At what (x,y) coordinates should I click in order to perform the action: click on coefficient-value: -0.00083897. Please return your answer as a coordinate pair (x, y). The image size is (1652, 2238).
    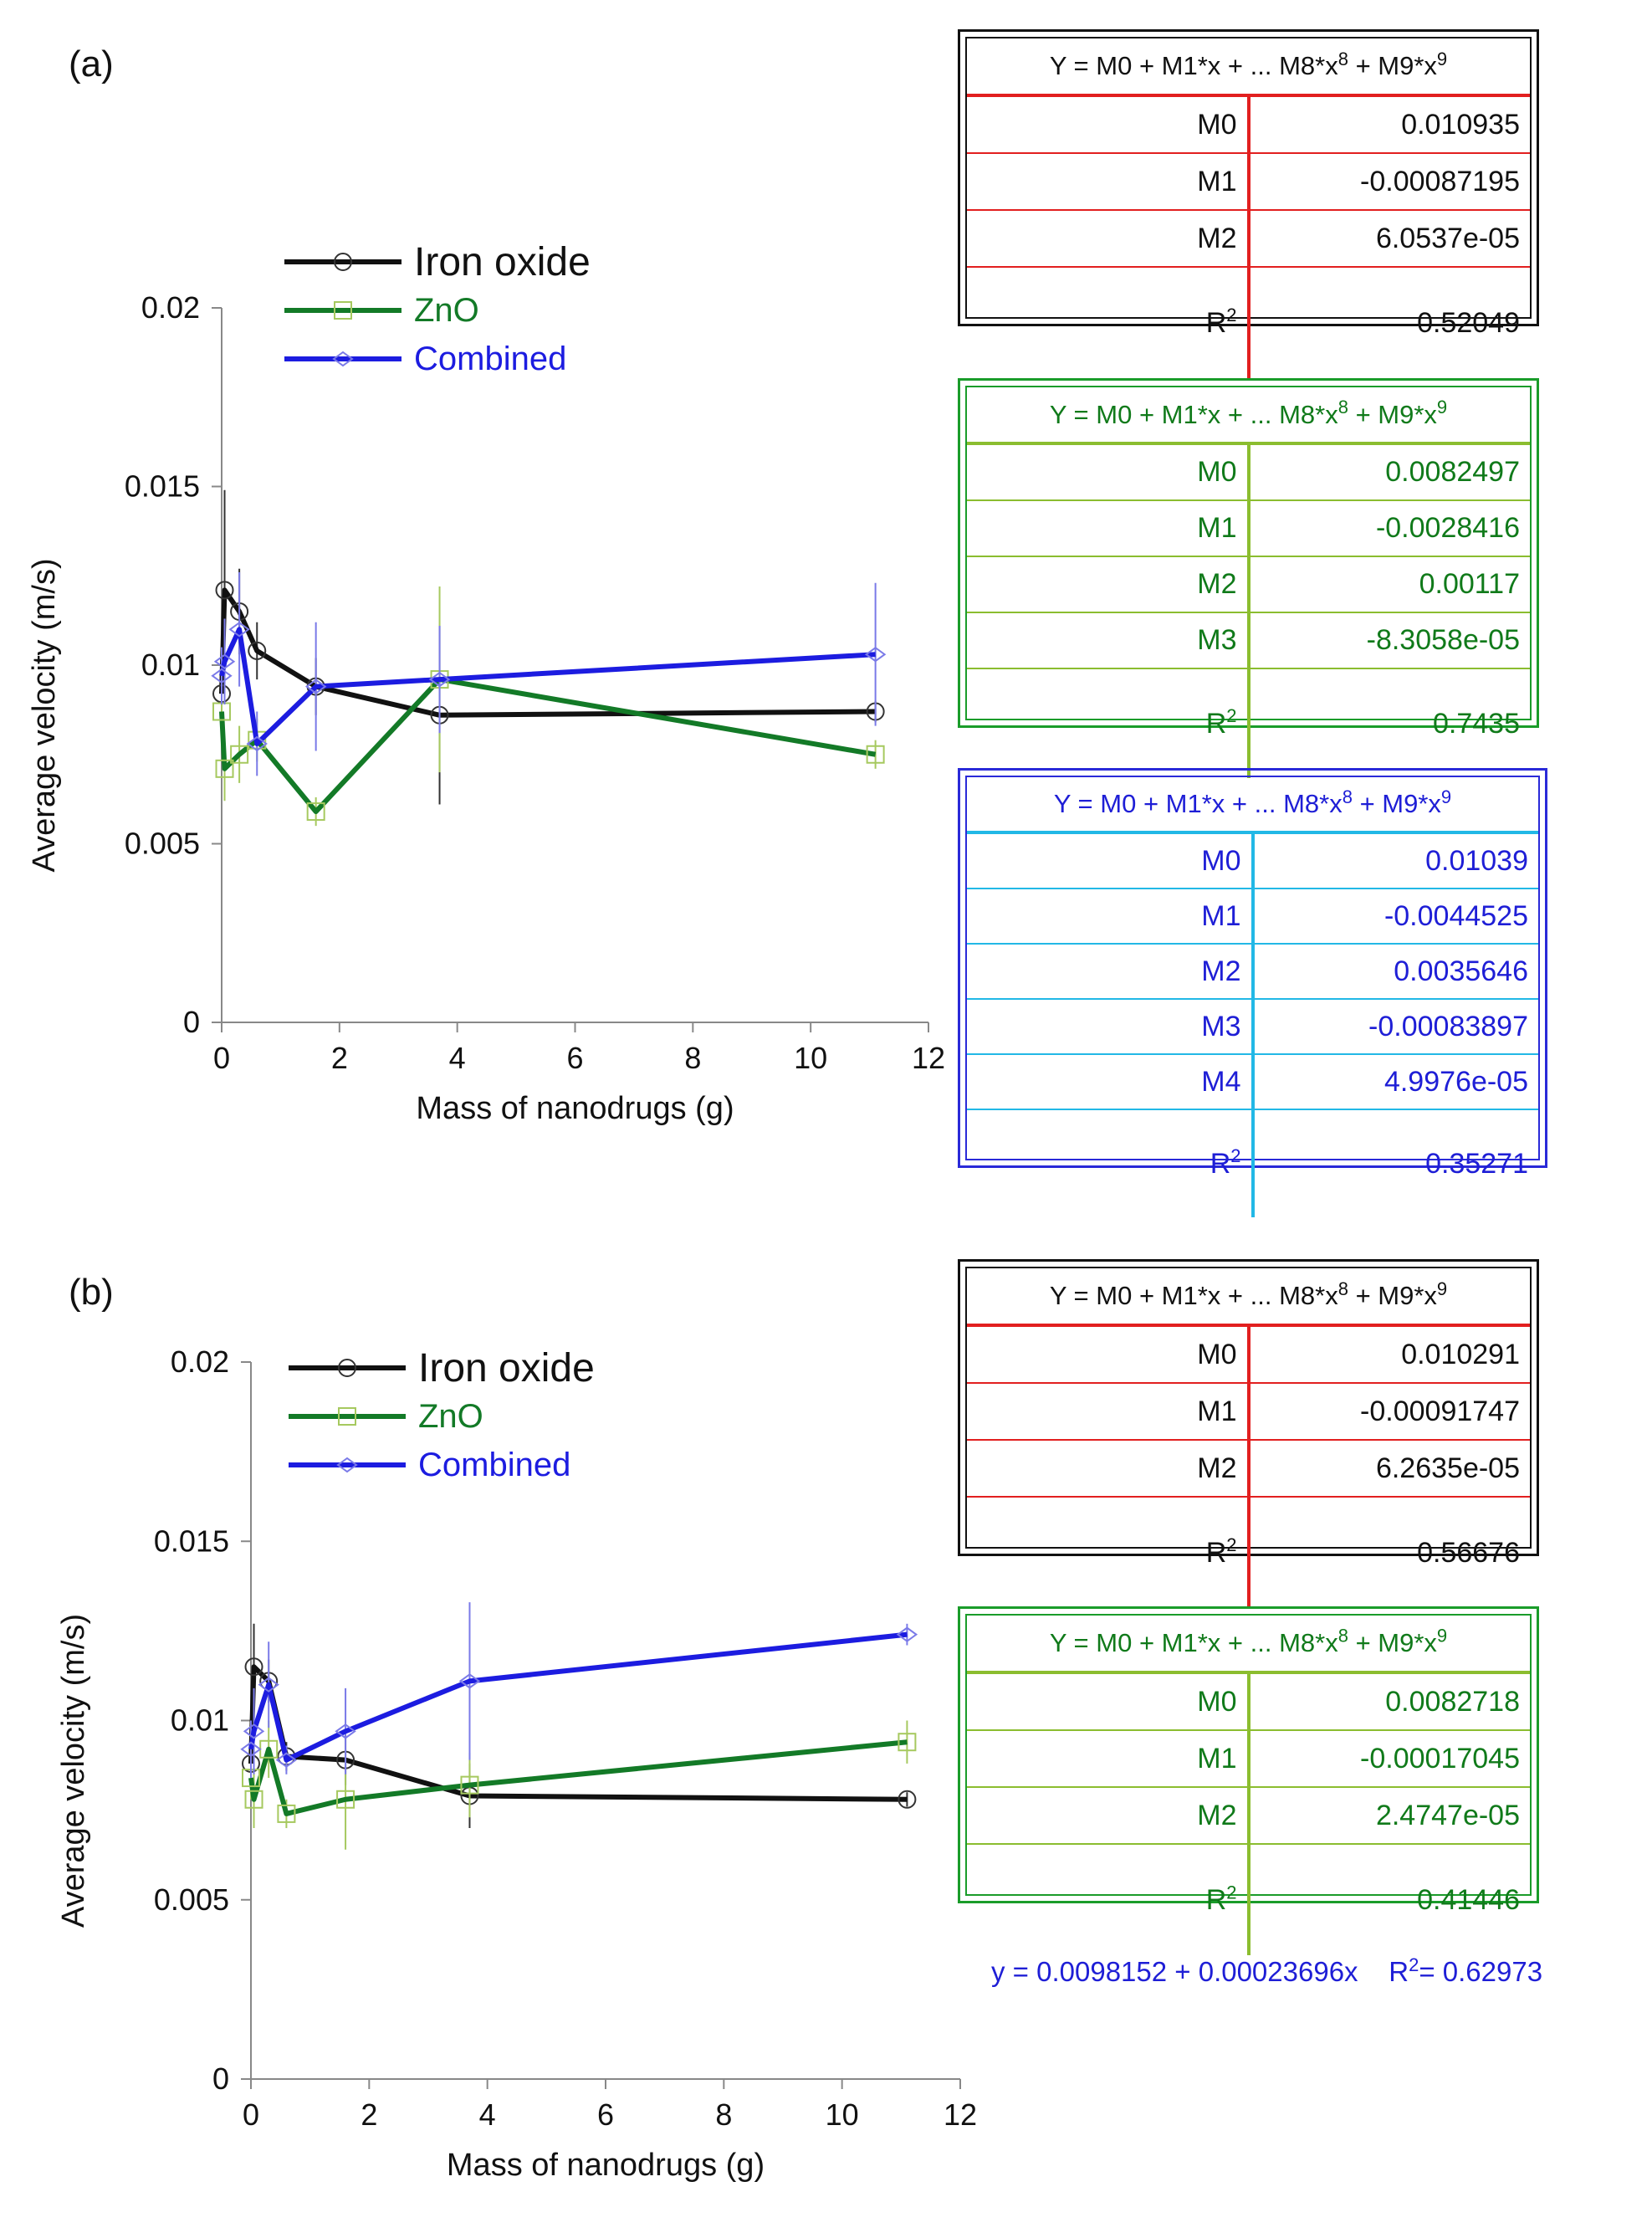
    Looking at the image, I should click on (1395, 1027).